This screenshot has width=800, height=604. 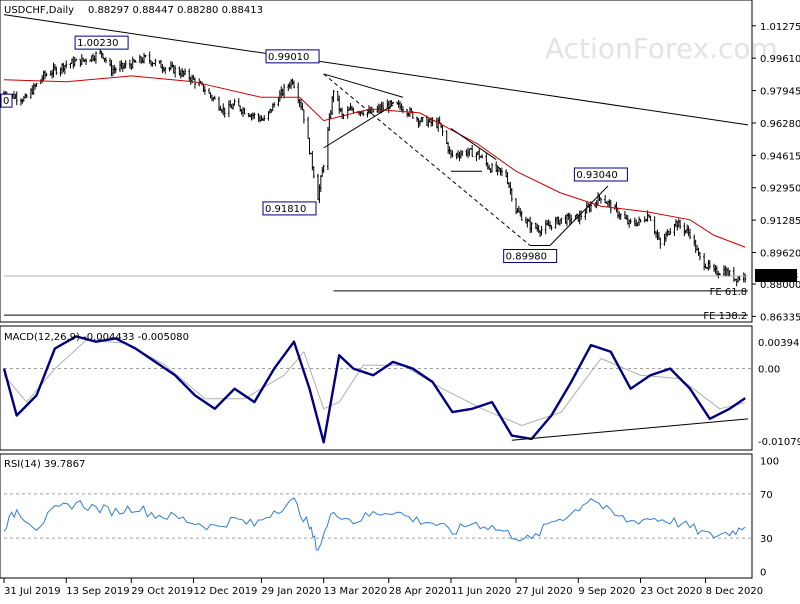 What do you see at coordinates (780, 124) in the screenshot?
I see `price-axis-label: 0.96280` at bounding box center [780, 124].